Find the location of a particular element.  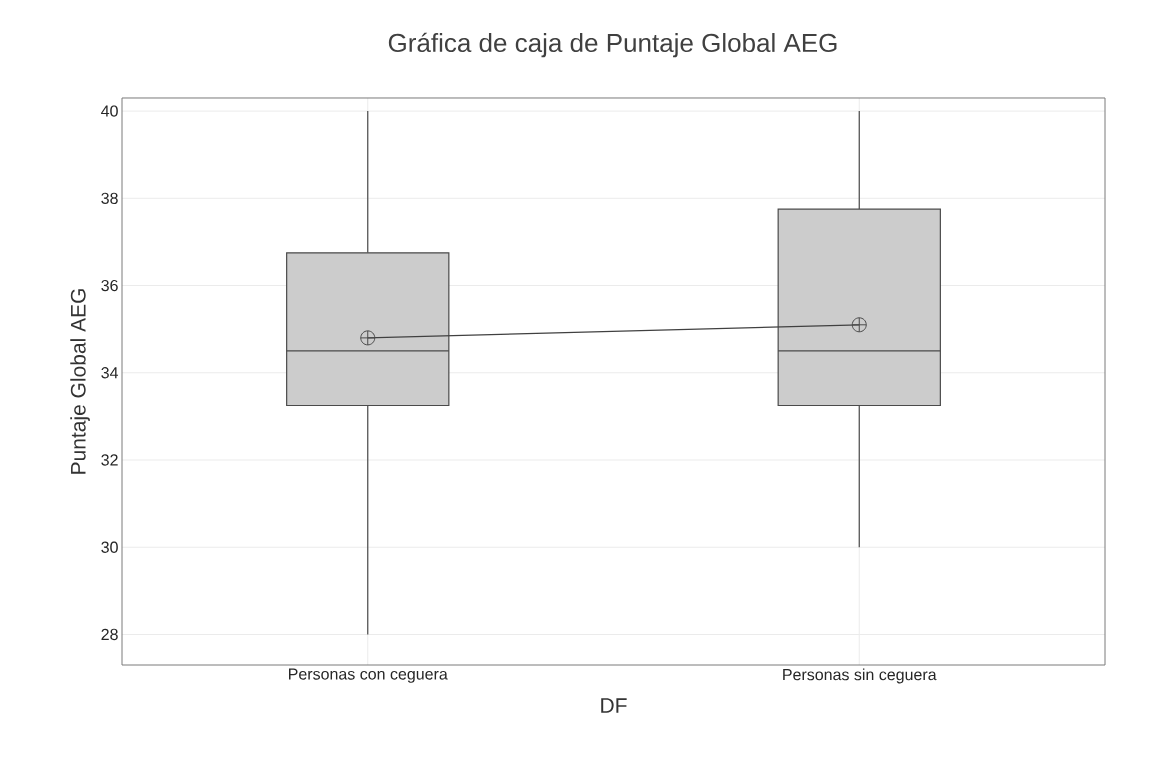

x-tick-label: Personas con ceguera is located at coordinates (368, 675).